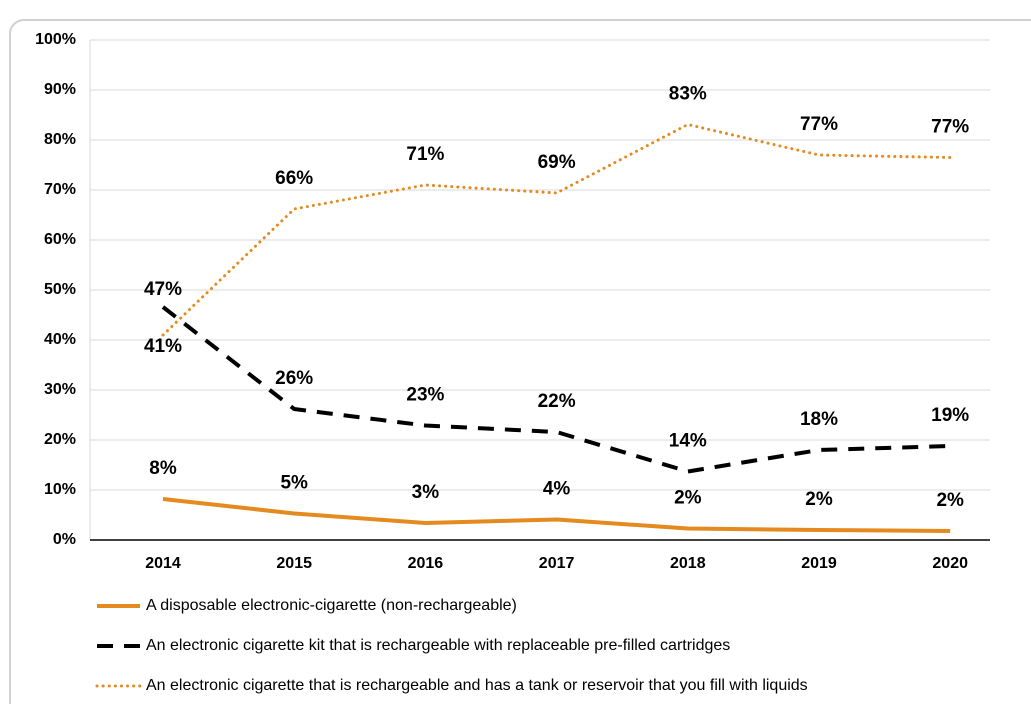  Describe the element at coordinates (163, 563) in the screenshot. I see `x-tick-label: 2014` at that location.